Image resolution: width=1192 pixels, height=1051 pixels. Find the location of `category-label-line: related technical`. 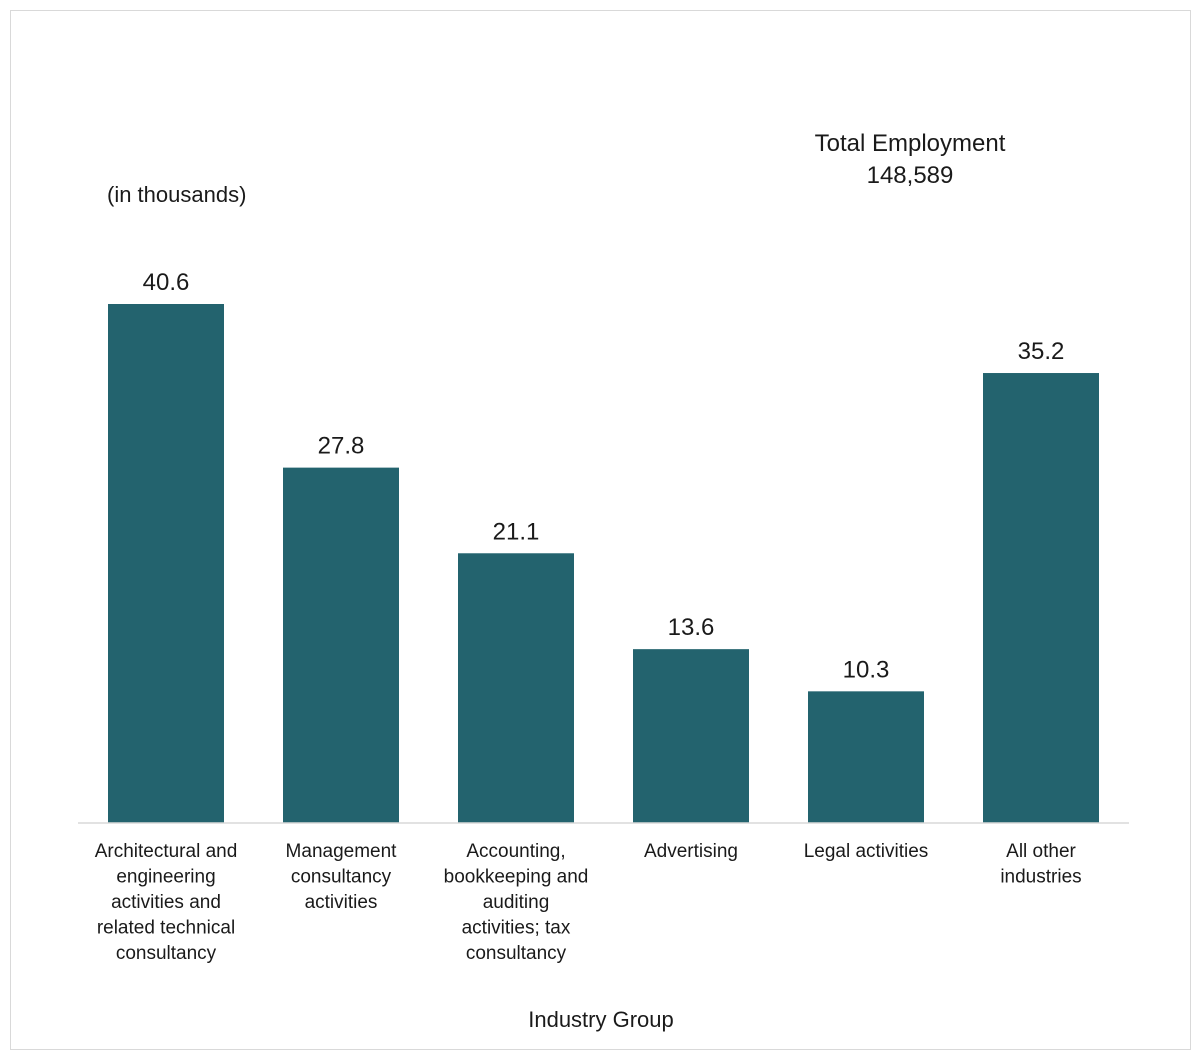

category-label-line: related technical is located at coordinates (166, 928).